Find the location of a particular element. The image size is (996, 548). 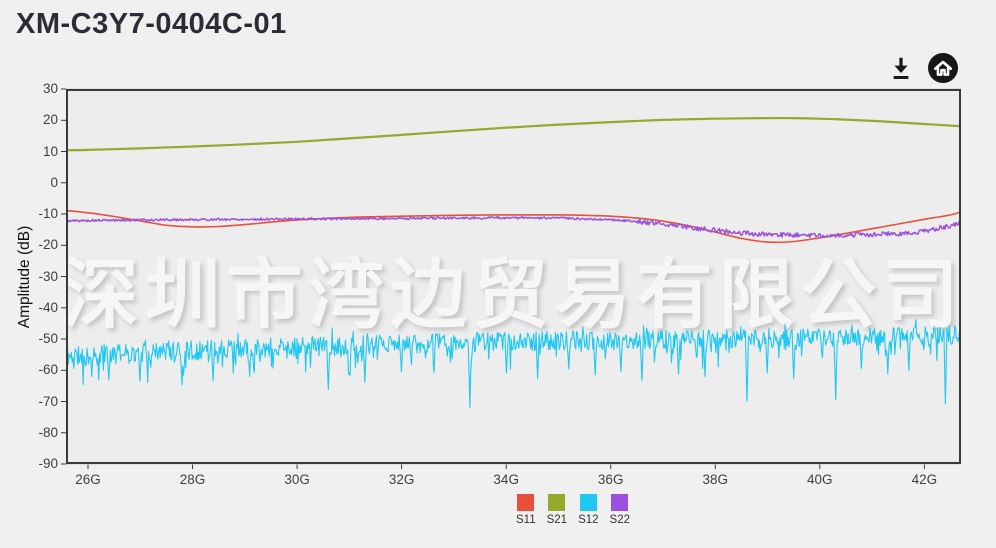

download-button is located at coordinates (901, 68).